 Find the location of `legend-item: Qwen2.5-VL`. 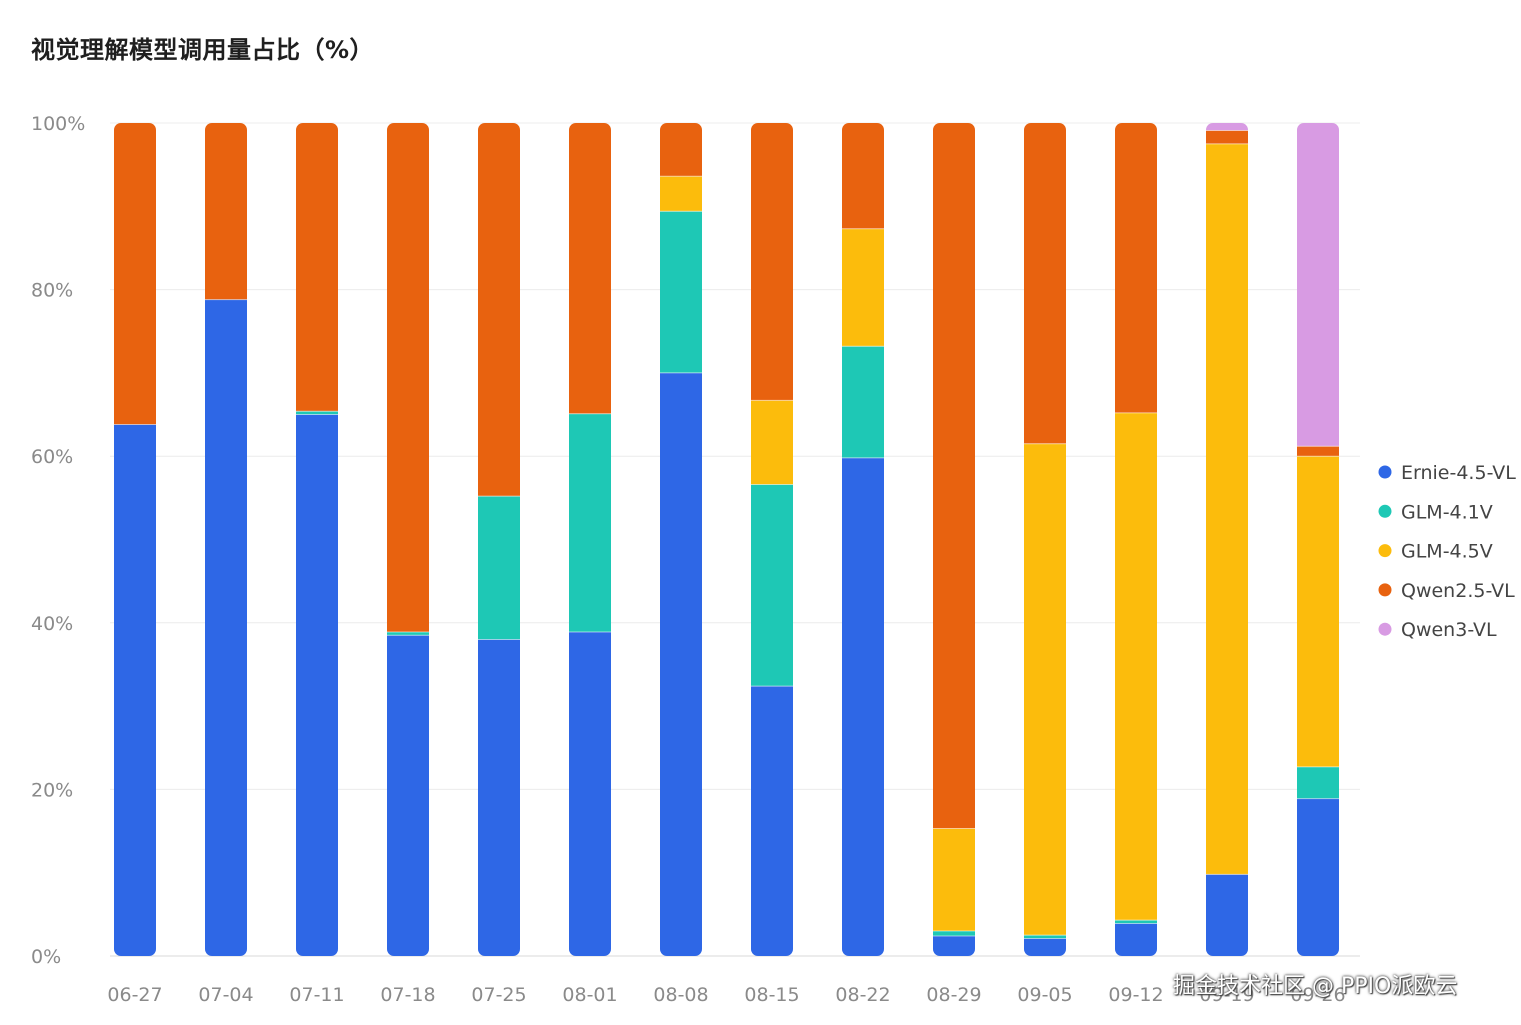

legend-item: Qwen2.5-VL is located at coordinates (1447, 591).